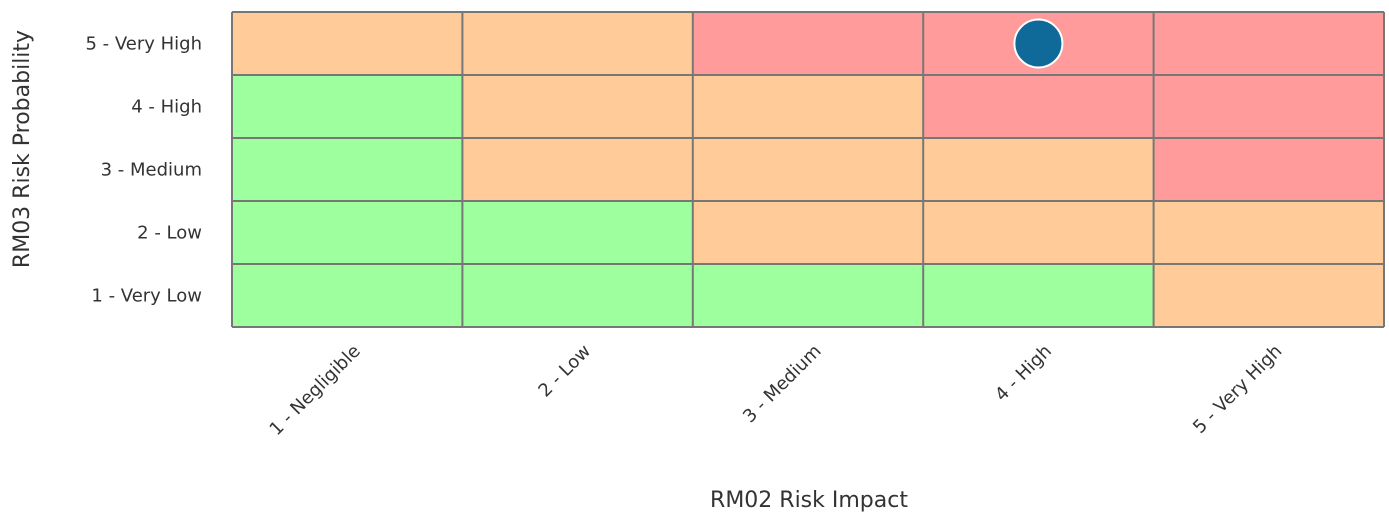 This screenshot has height=516, width=1389. I want to click on x-tick-label: 2 - Low, so click(564, 371).